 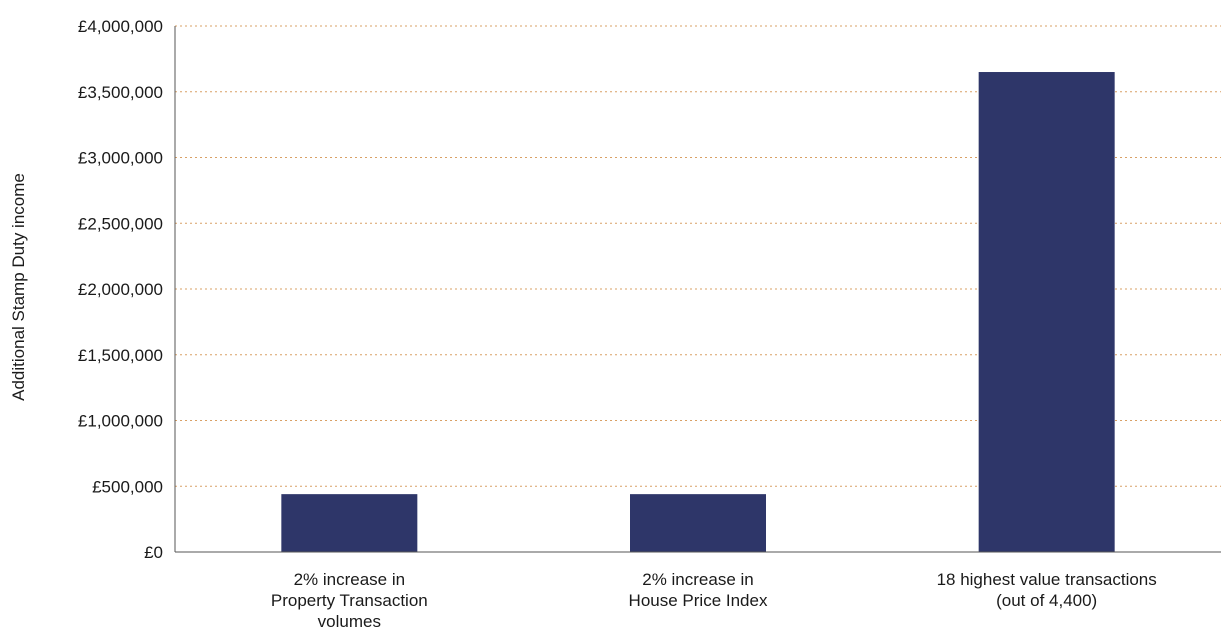 What do you see at coordinates (1046, 600) in the screenshot?
I see `x-category-label-line: (out of 4,400)` at bounding box center [1046, 600].